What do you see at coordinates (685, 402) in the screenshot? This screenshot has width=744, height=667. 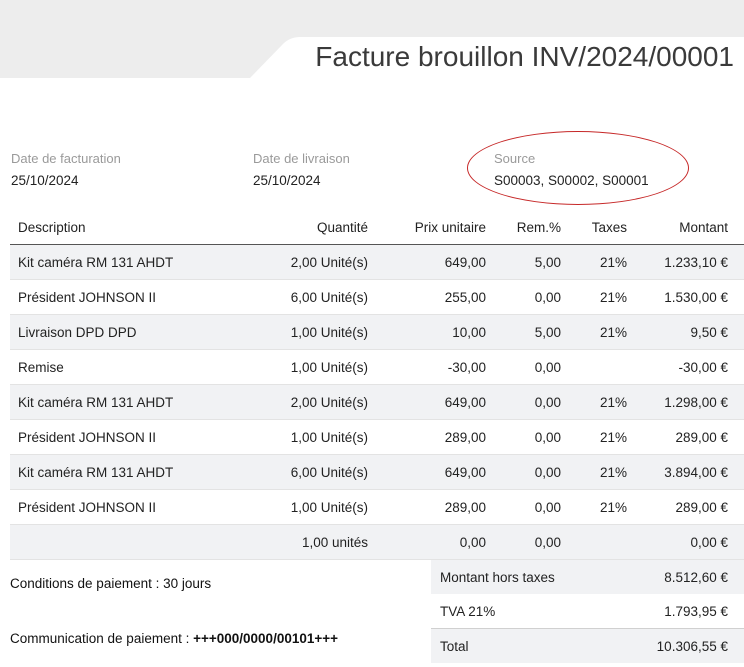 I see `cell-amount: 1.298,00 €` at bounding box center [685, 402].